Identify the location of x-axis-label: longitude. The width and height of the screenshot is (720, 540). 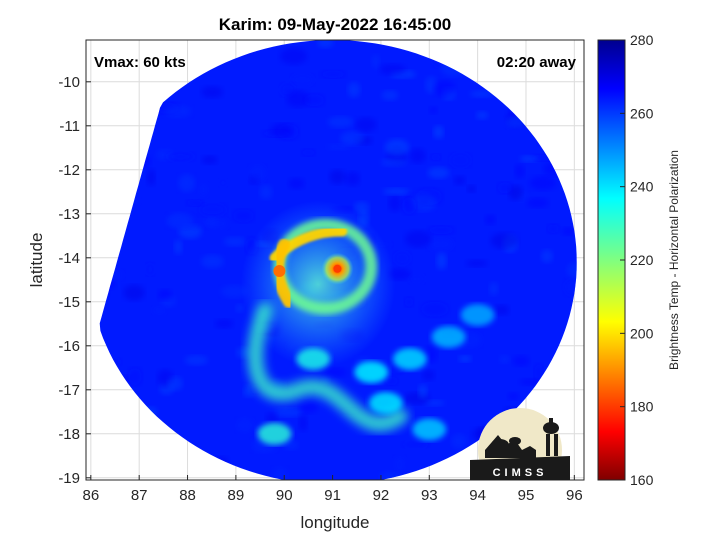
(334, 522).